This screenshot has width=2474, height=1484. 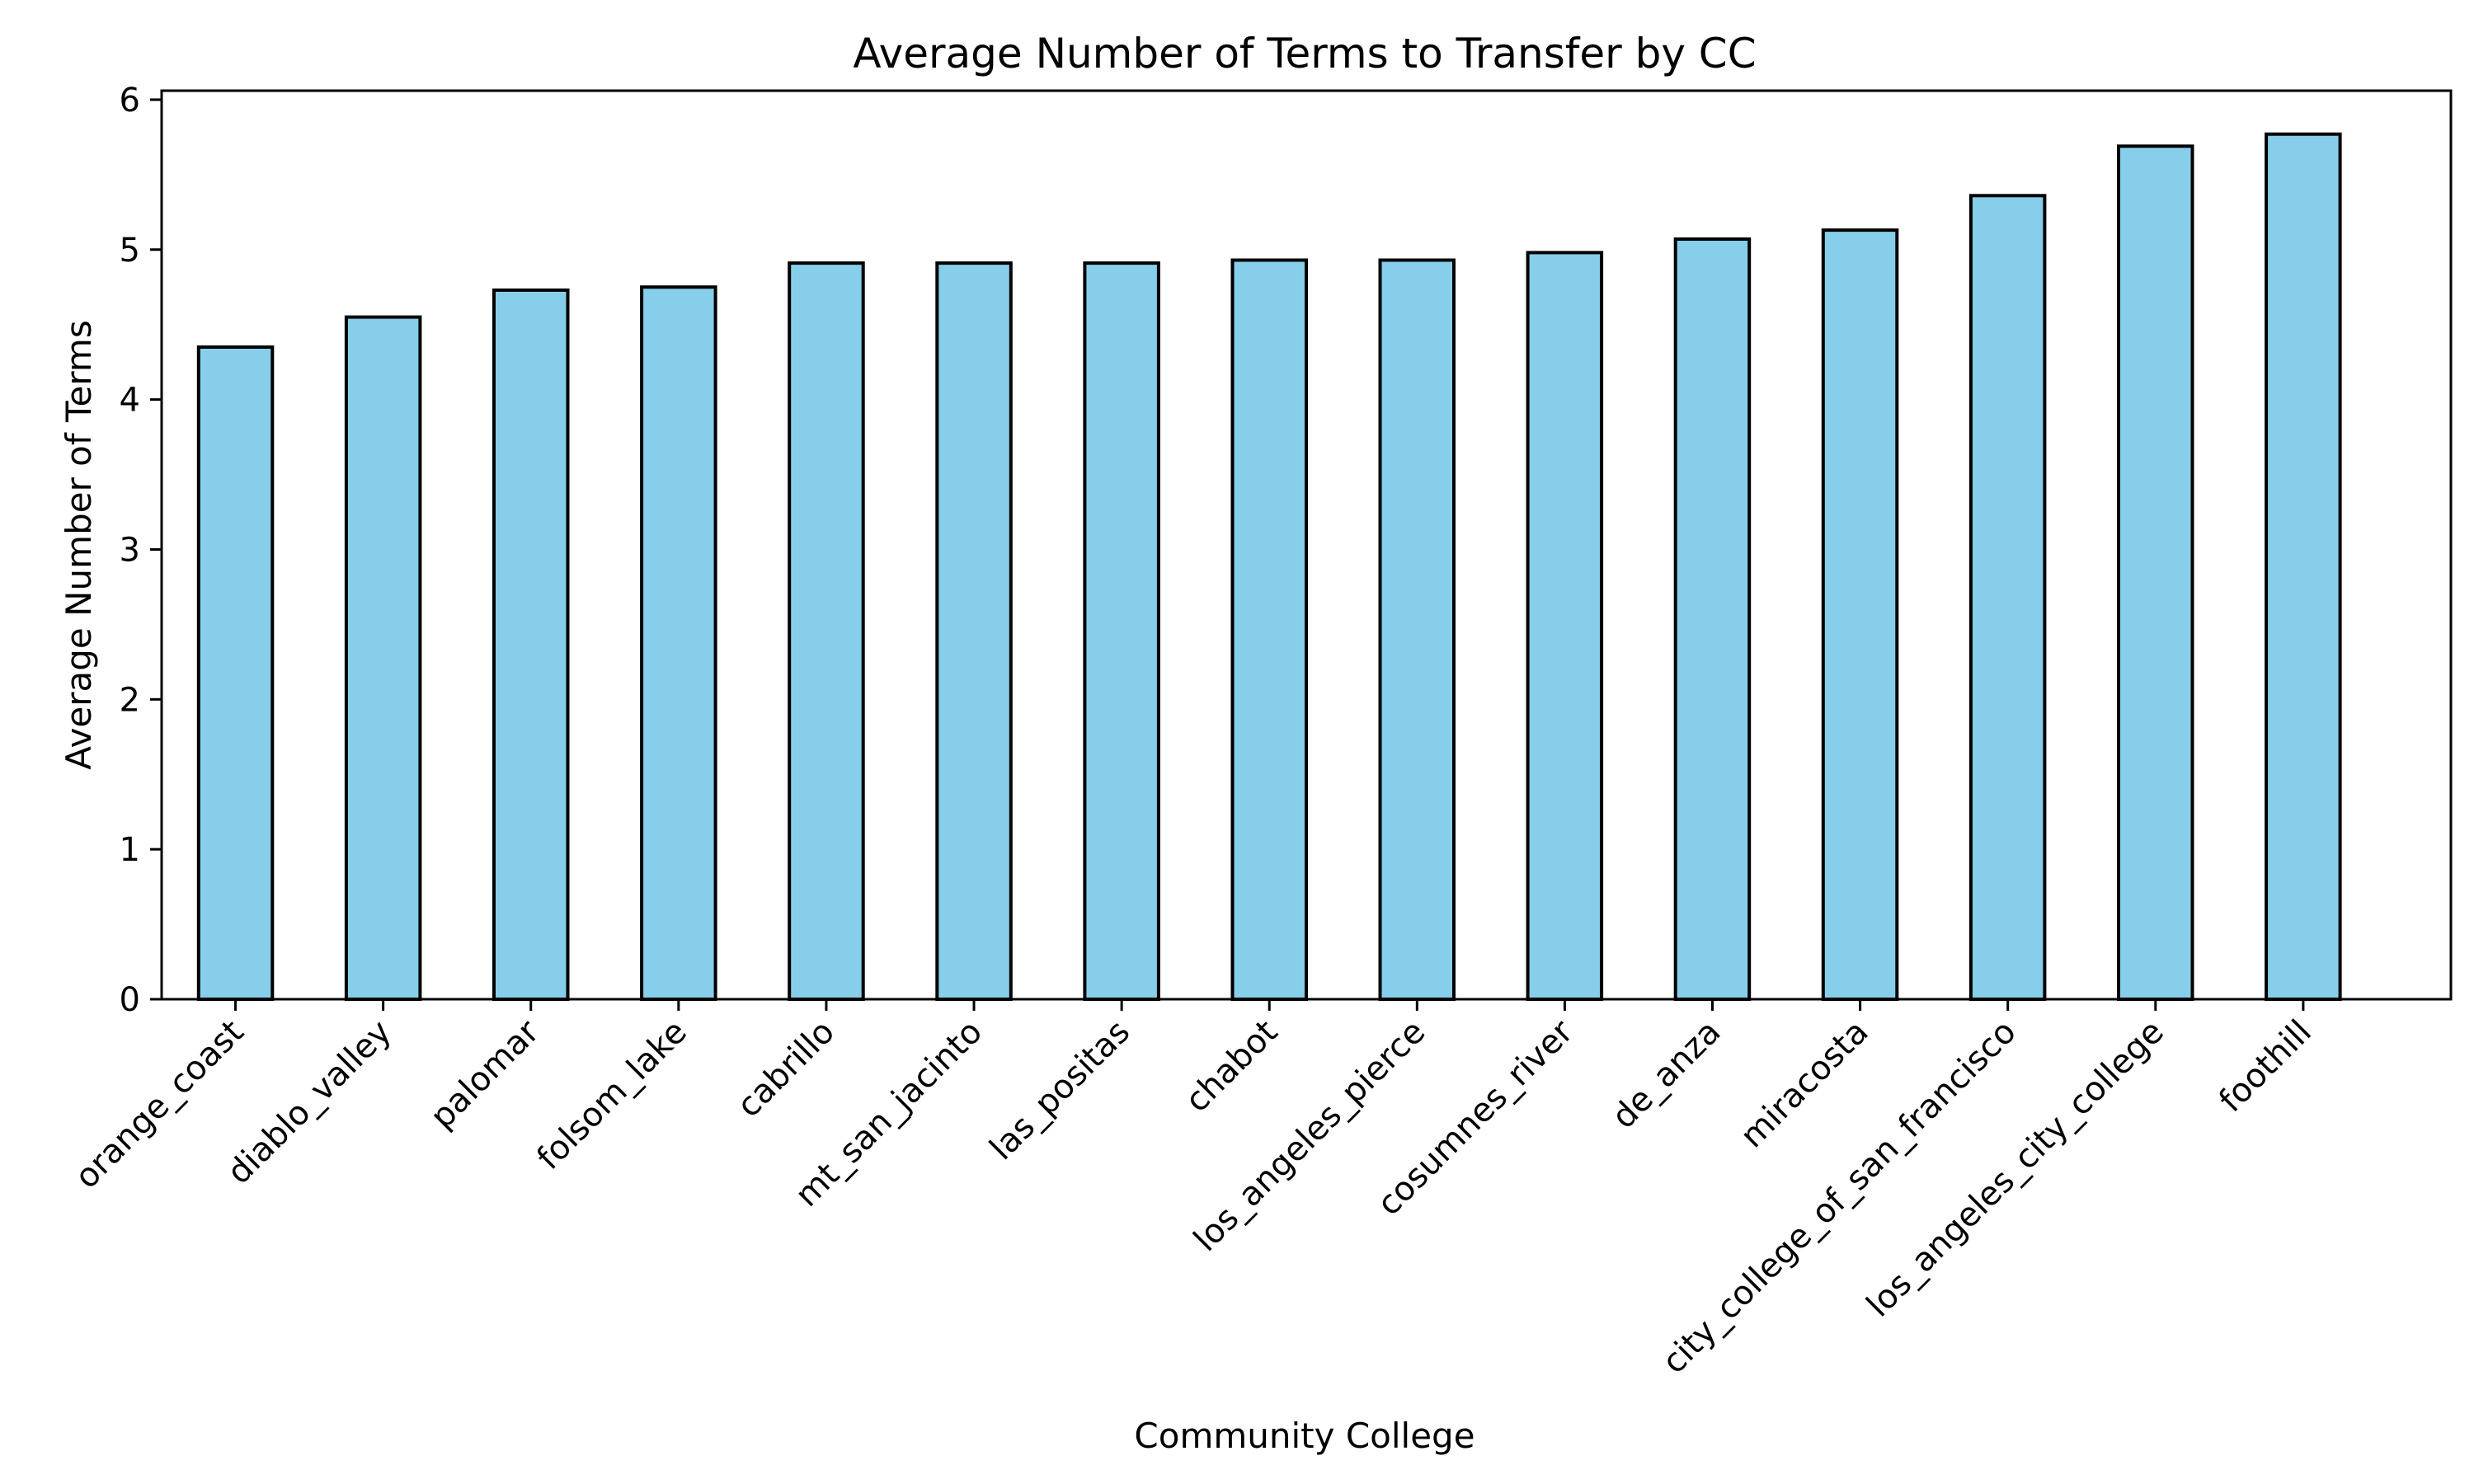 What do you see at coordinates (2303, 567) in the screenshot?
I see `bar-foothill` at bounding box center [2303, 567].